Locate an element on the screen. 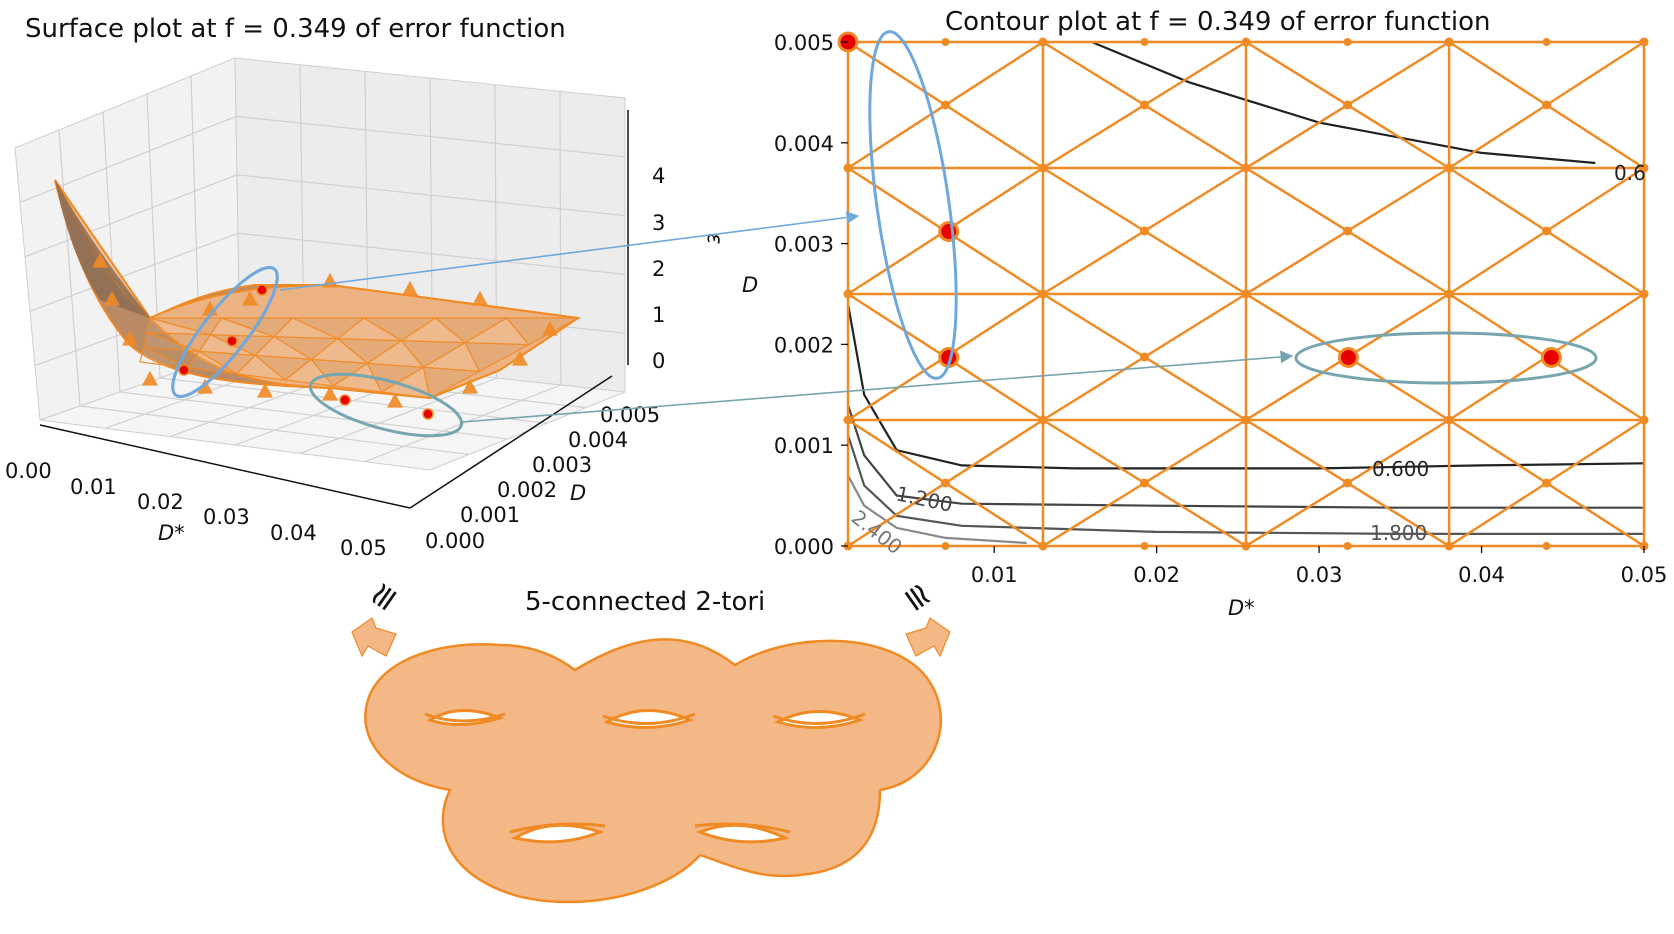 The image size is (1674, 934). surface-z-tick: 3 is located at coordinates (658, 223).